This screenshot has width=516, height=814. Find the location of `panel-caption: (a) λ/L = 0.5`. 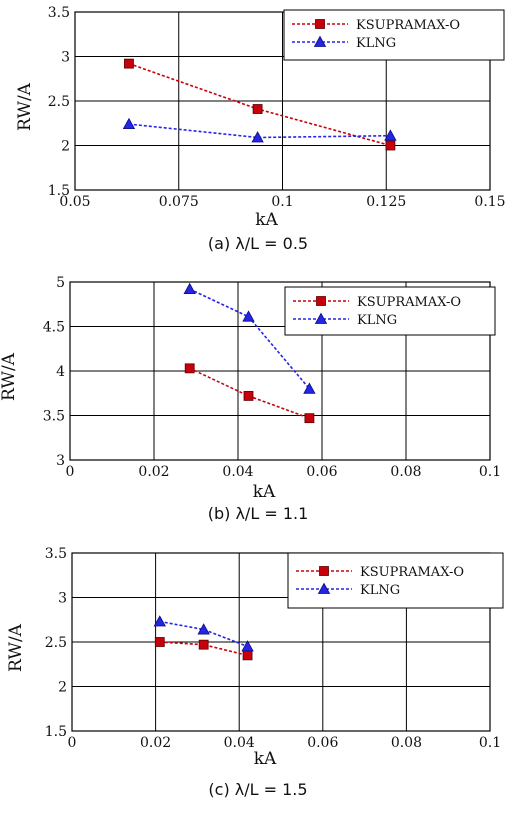

panel-caption: (a) λ/L = 0.5 is located at coordinates (258, 243).